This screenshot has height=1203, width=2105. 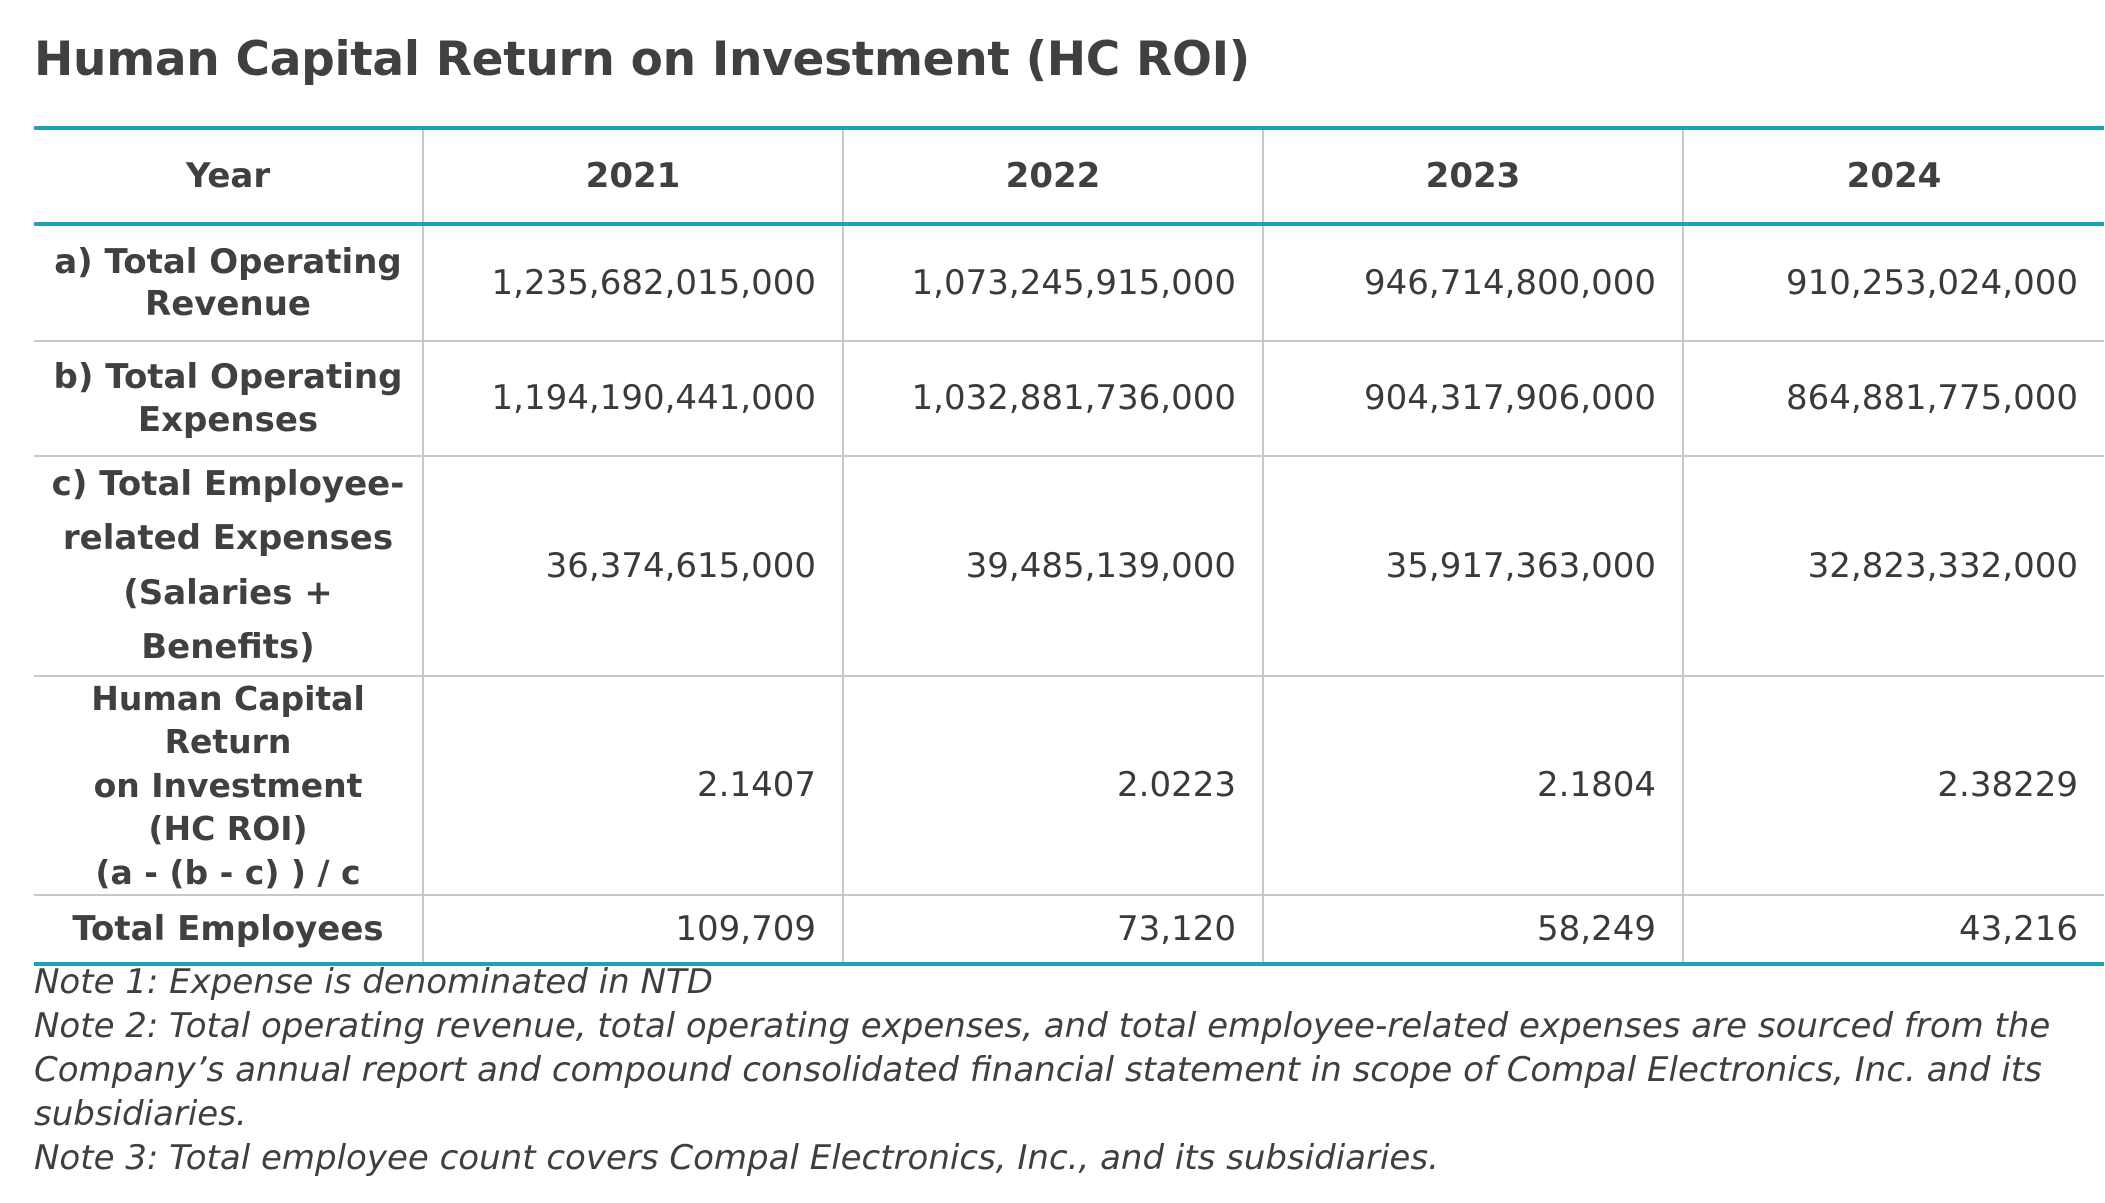 What do you see at coordinates (633, 566) in the screenshot?
I see `cell-value: 36,374,615,000` at bounding box center [633, 566].